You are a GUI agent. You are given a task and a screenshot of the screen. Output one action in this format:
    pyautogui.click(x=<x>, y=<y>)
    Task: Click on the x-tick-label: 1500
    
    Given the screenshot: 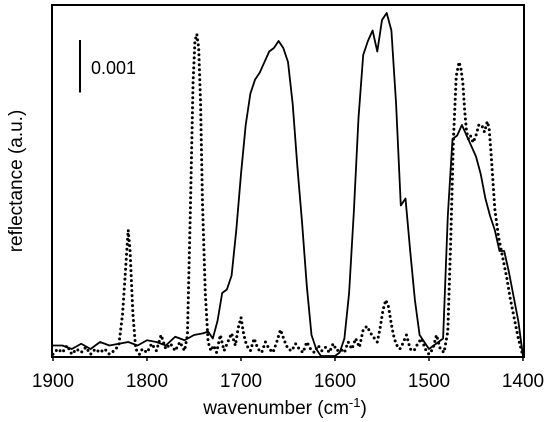 What is the action you would take?
    pyautogui.click(x=429, y=381)
    